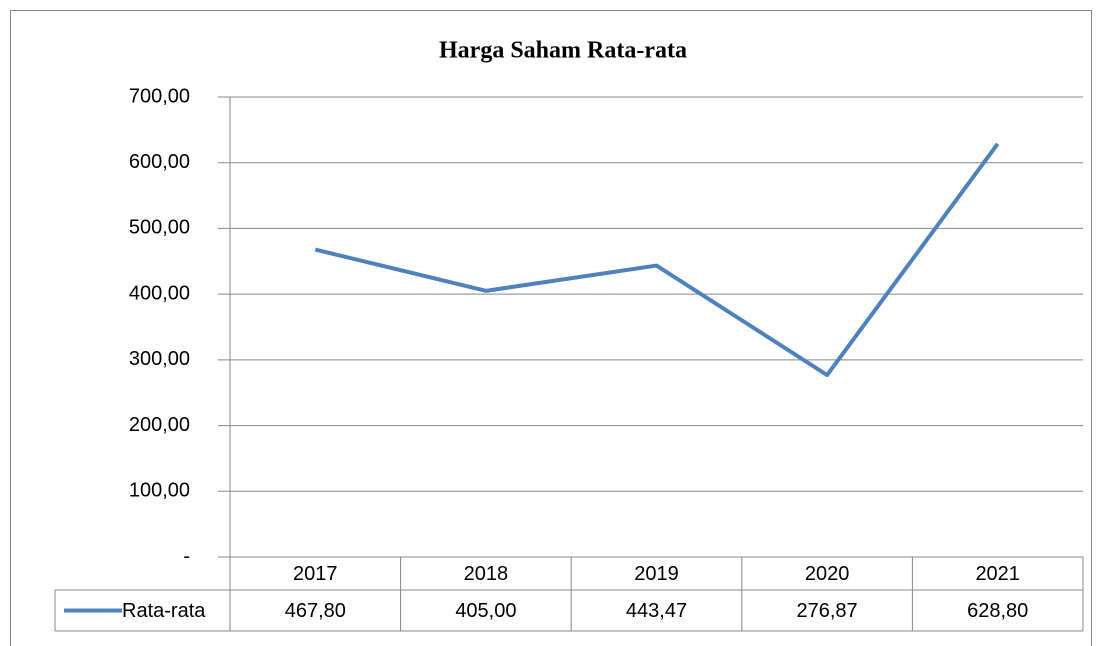 The height and width of the screenshot is (646, 1102). I want to click on y-tick-label: 700,00, so click(159, 96).